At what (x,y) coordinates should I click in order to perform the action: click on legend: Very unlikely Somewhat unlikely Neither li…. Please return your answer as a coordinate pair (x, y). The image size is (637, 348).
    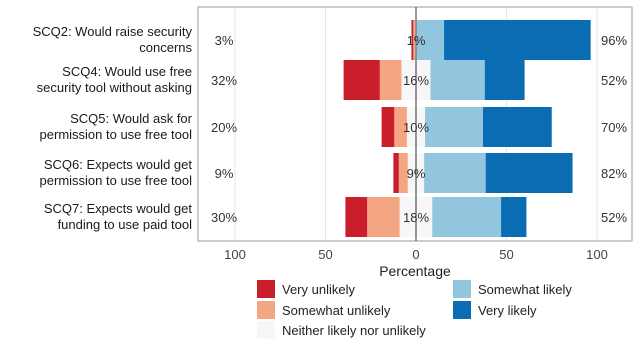
    Looking at the image, I should click on (414, 309).